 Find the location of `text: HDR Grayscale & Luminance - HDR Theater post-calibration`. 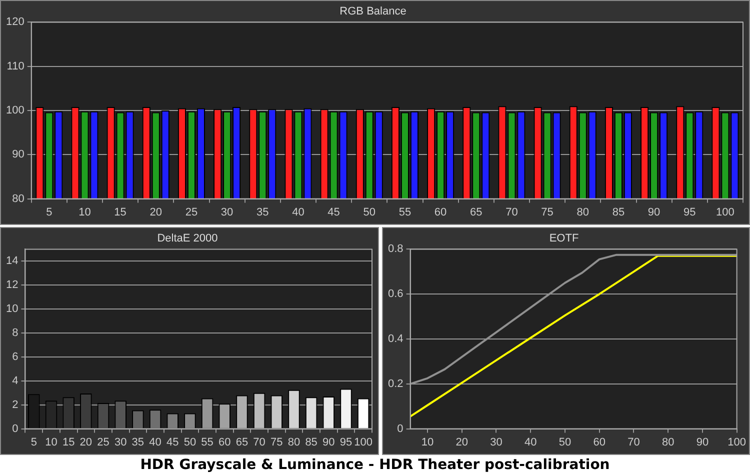

text: HDR Grayscale & Luminance - HDR Theater post-calibration is located at coordinates (375, 465).